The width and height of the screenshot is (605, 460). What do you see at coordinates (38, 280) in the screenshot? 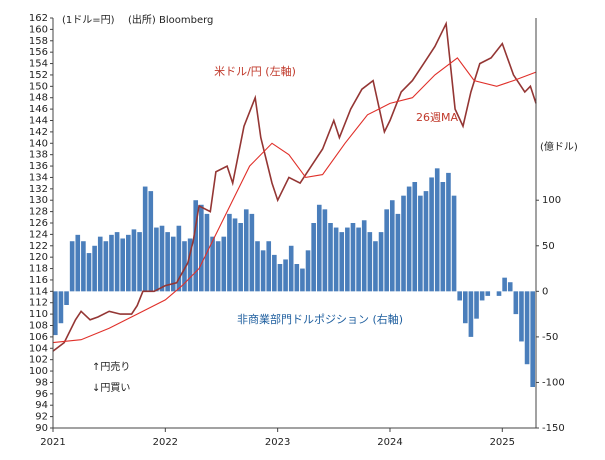
I see `y-tick-label: 116` at bounding box center [38, 280].